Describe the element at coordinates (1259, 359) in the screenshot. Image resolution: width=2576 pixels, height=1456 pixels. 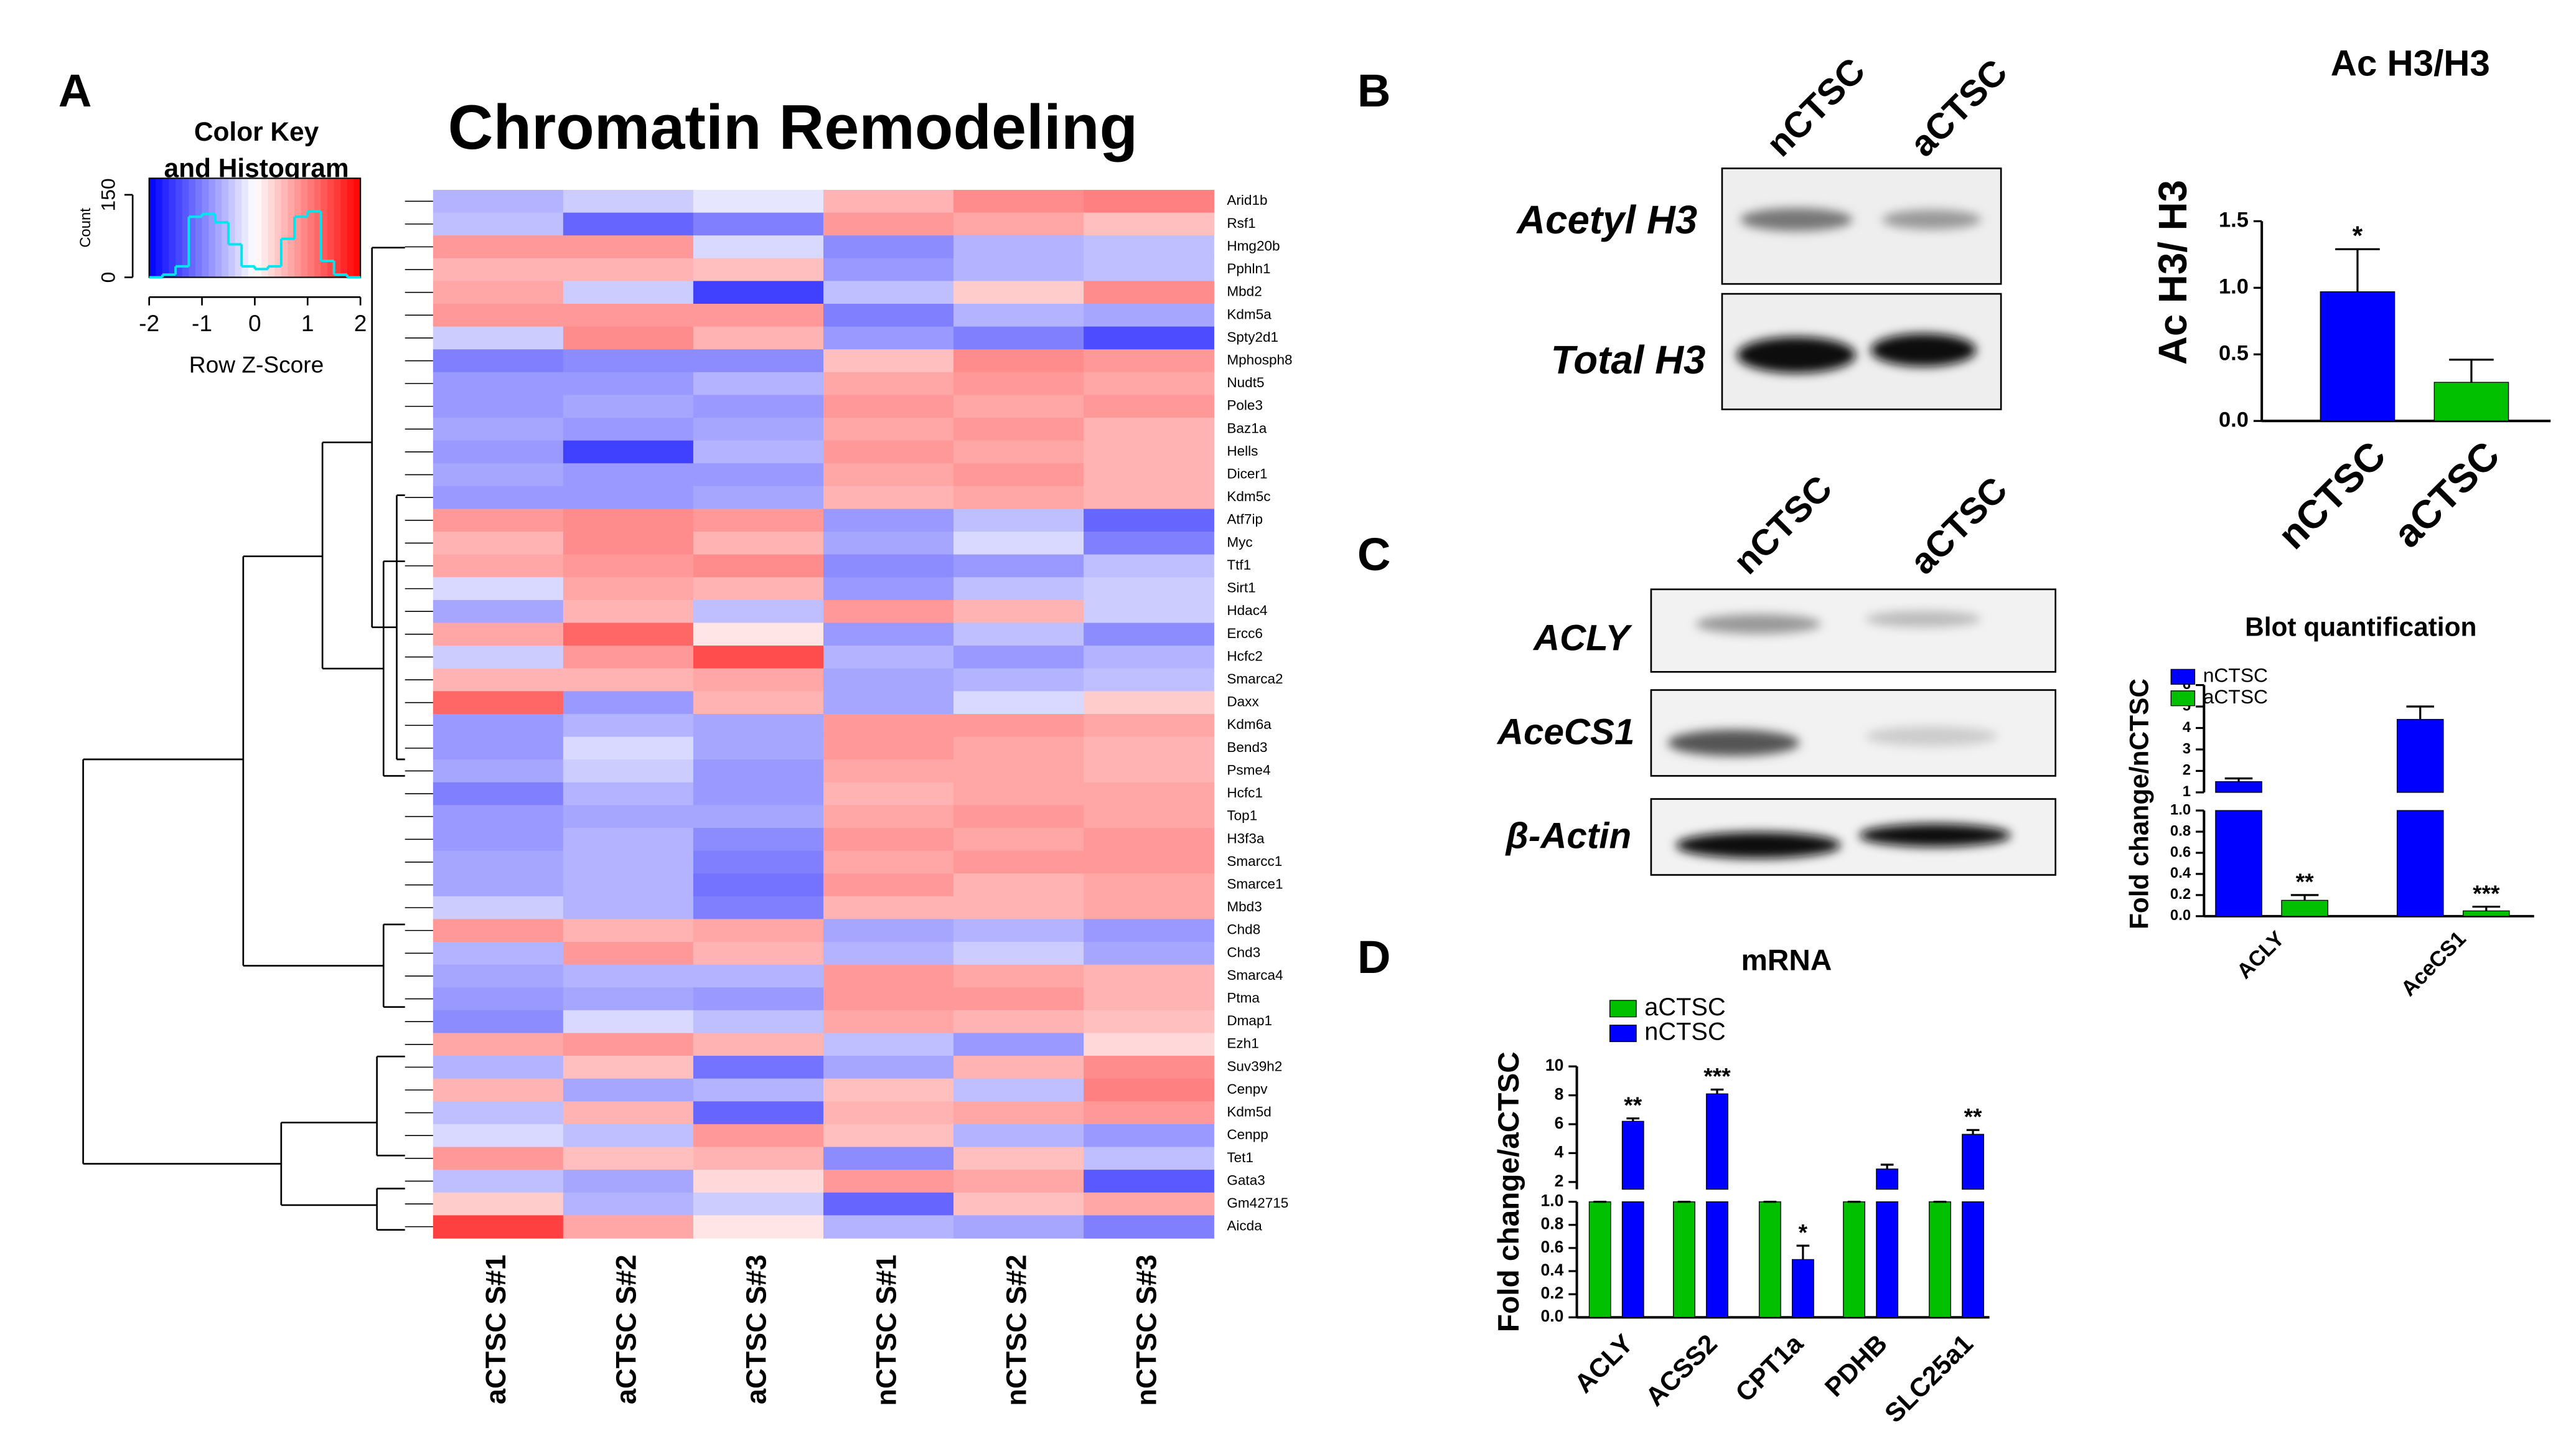
I see `row-label: Mphosph8` at that location.